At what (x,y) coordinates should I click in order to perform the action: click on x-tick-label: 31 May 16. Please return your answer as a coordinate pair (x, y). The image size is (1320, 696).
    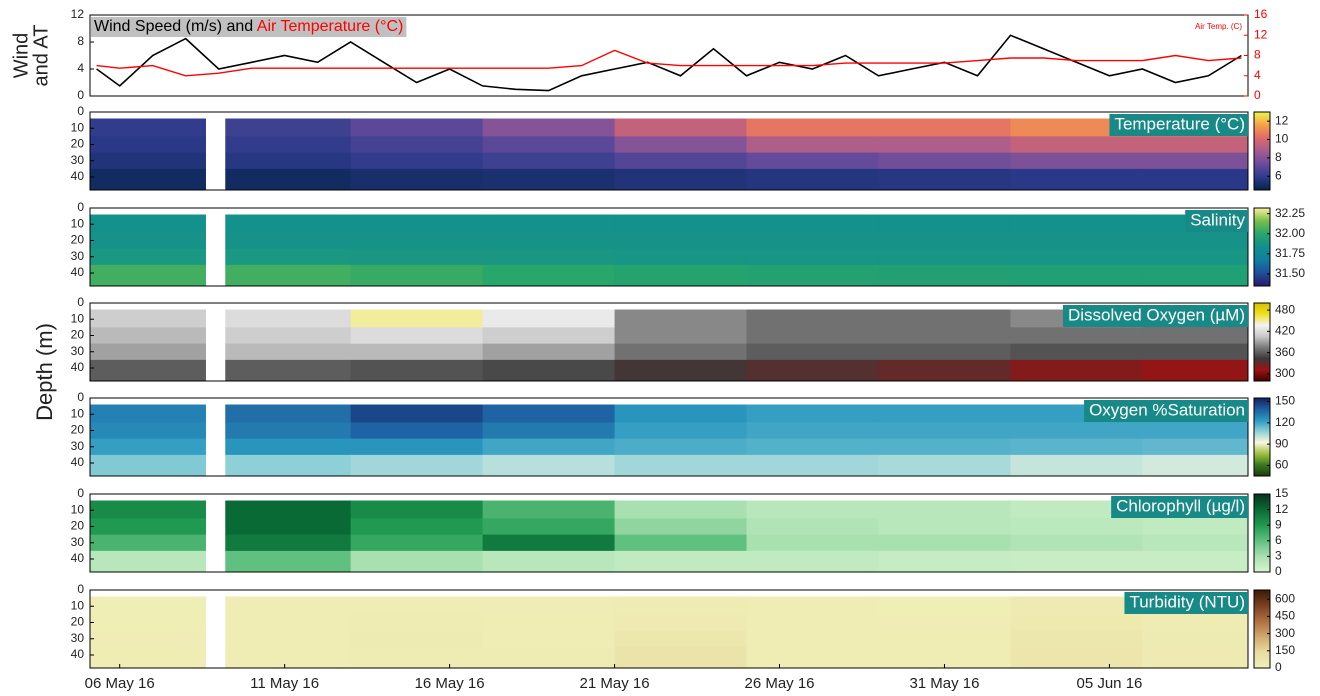
    Looking at the image, I should click on (944, 683).